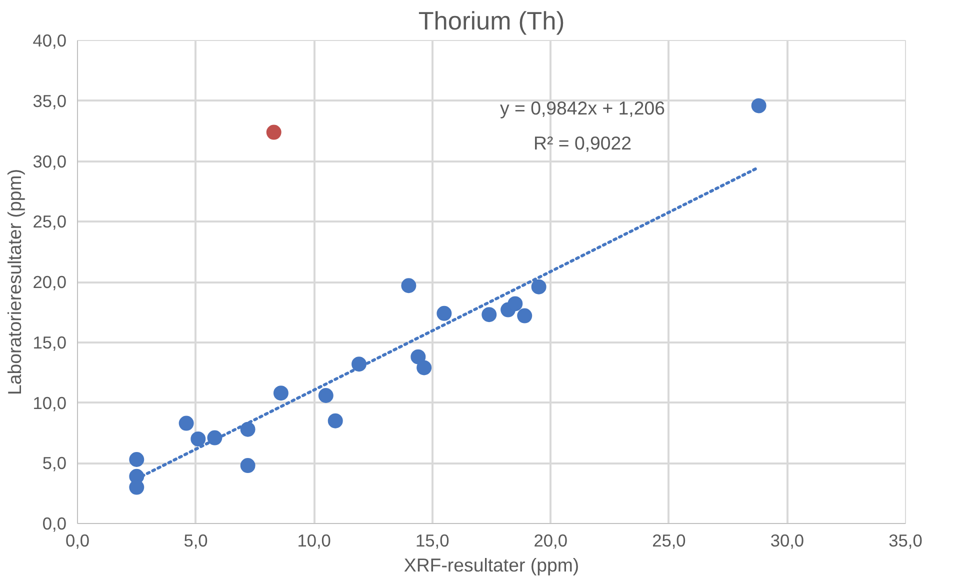  Describe the element at coordinates (582, 108) in the screenshot. I see `annotation: y = 0,9842x + 1,206` at that location.